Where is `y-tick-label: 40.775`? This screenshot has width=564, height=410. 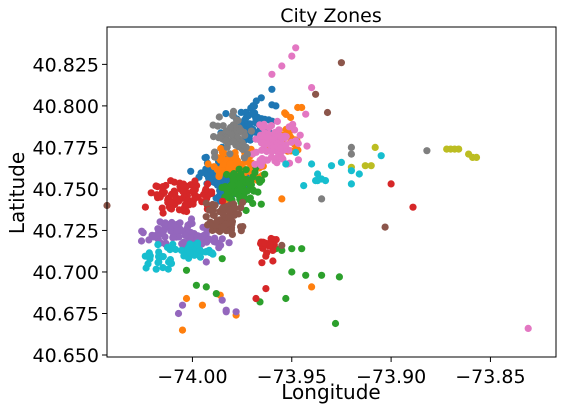
y-tick-label: 40.775 is located at coordinates (66, 148).